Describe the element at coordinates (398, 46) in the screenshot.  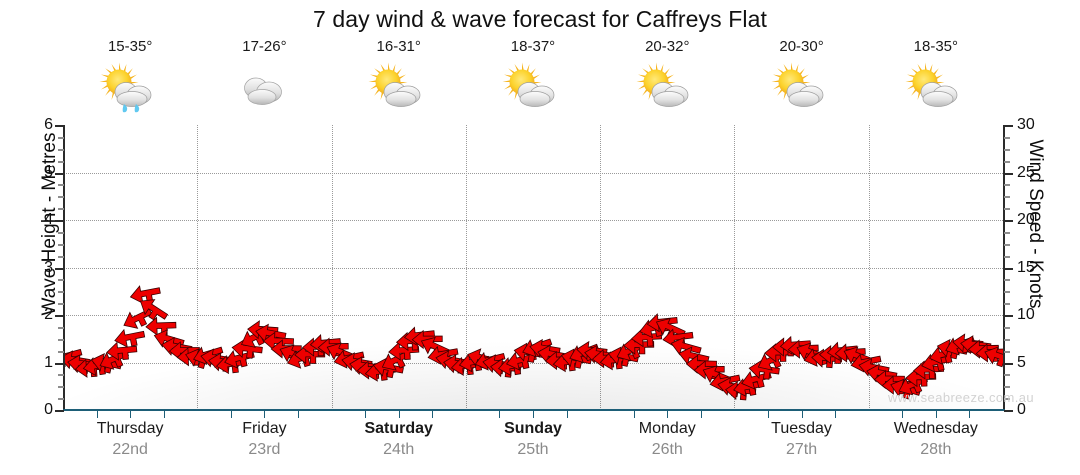
I see `temperature-range: 16-31°` at that location.